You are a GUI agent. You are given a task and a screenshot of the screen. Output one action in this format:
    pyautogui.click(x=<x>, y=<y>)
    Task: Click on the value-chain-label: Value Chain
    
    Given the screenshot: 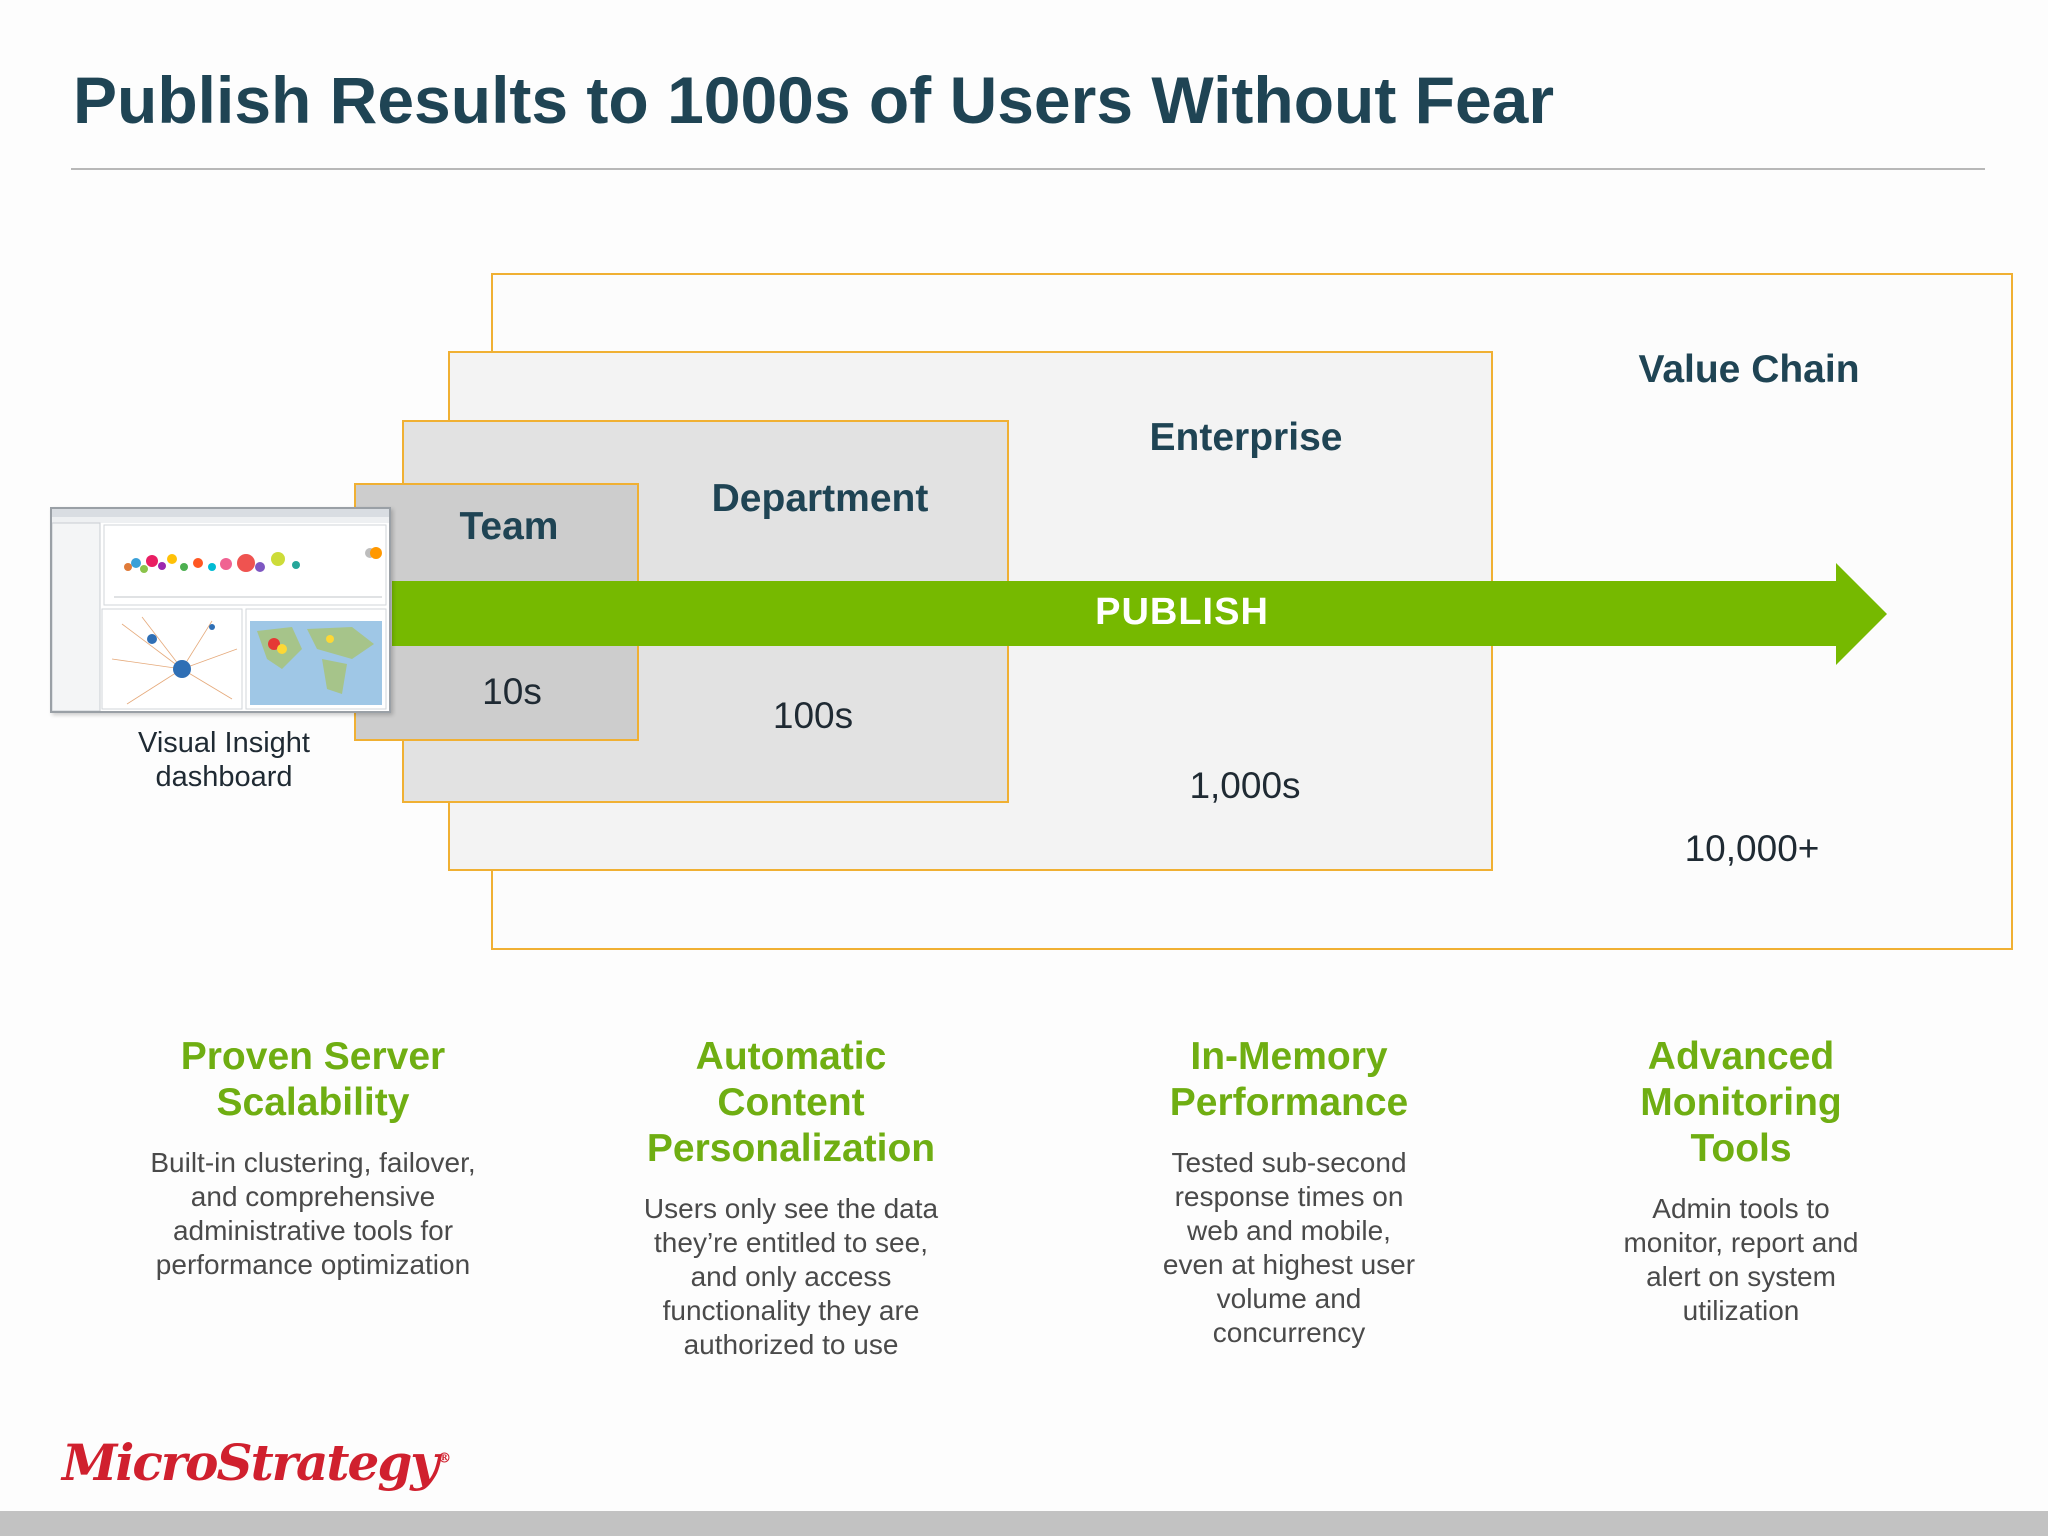 What is the action you would take?
    pyautogui.click(x=1749, y=369)
    